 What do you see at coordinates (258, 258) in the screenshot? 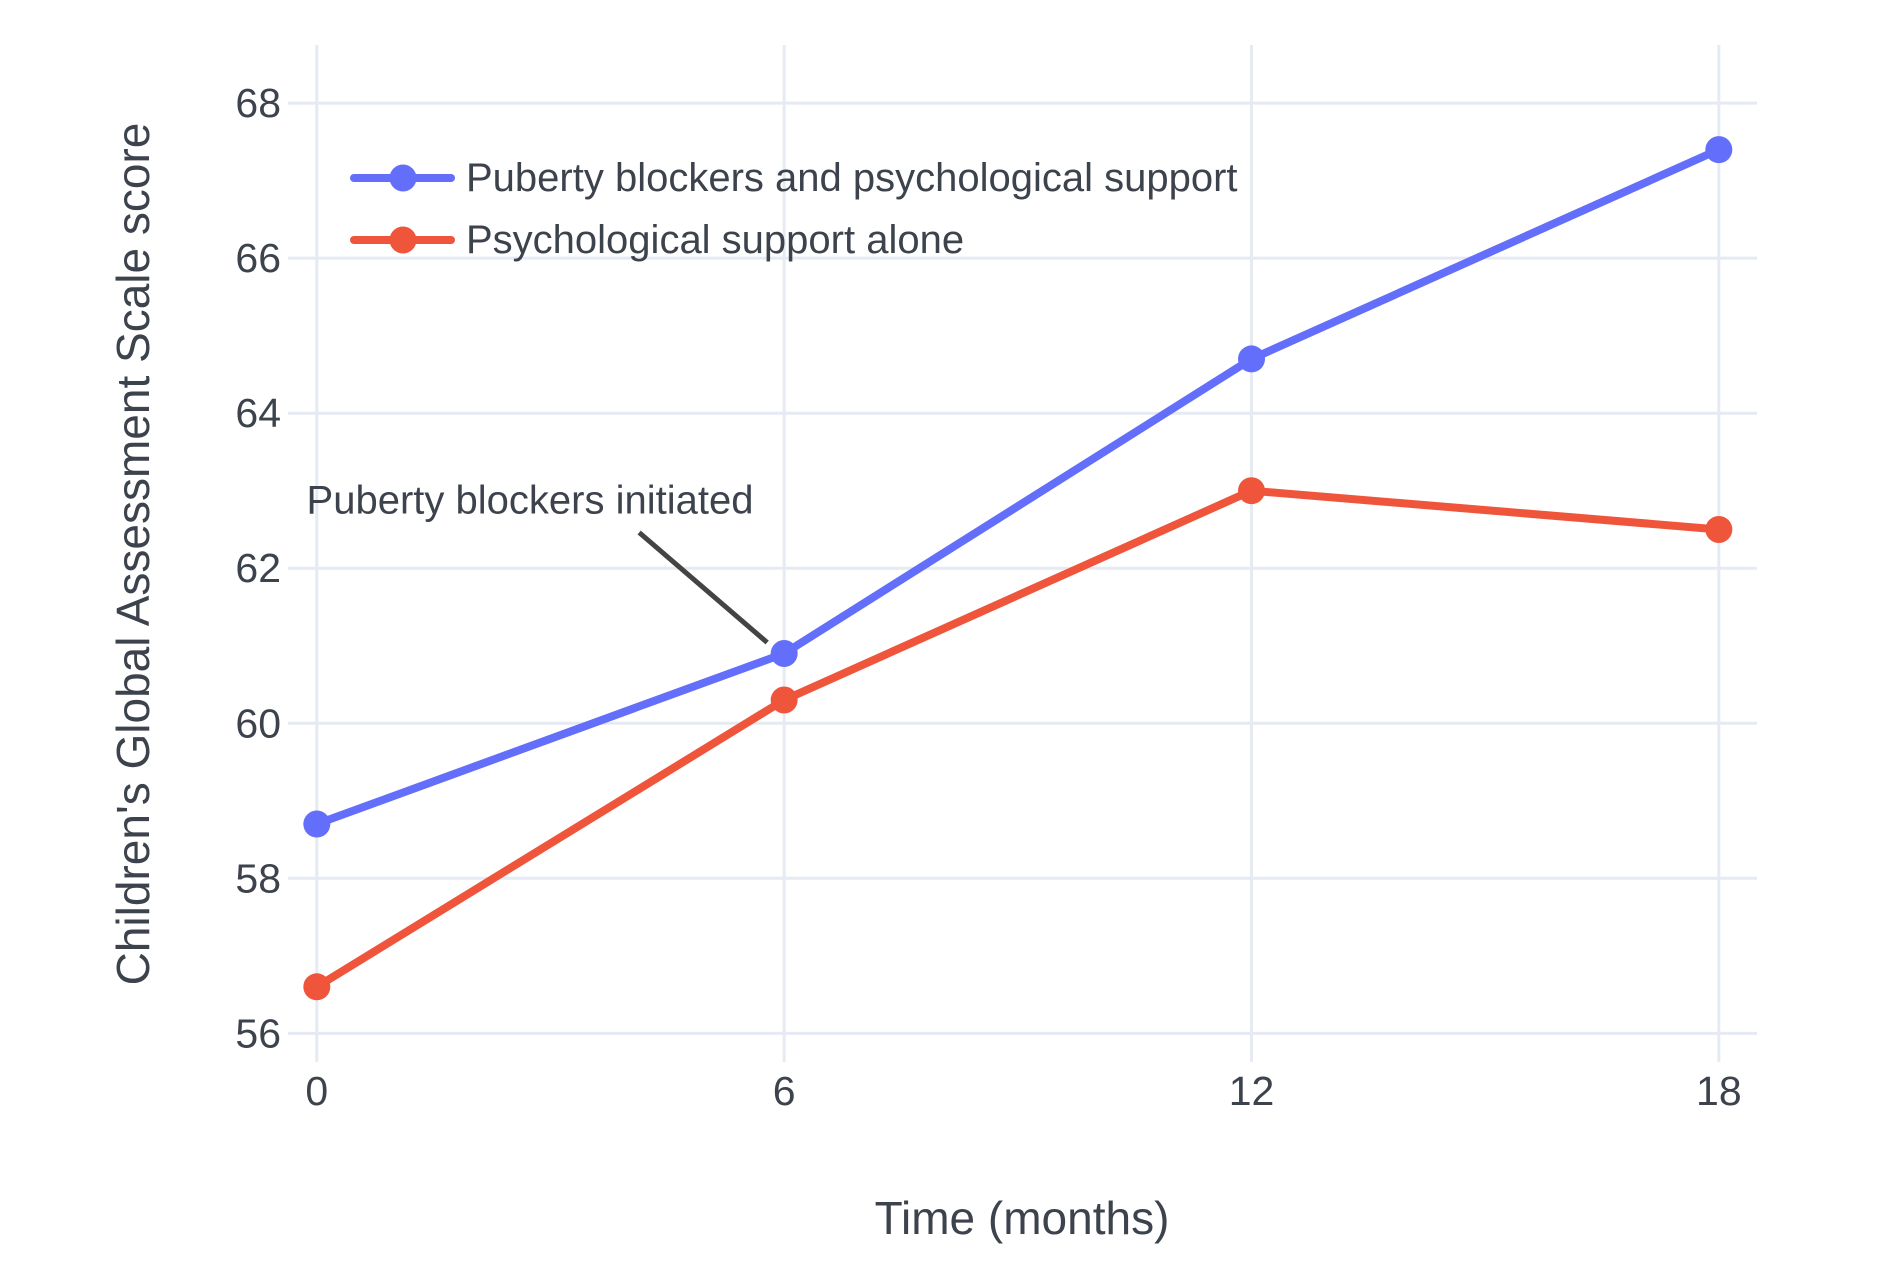
I see `y-tick-label-66: 66` at bounding box center [258, 258].